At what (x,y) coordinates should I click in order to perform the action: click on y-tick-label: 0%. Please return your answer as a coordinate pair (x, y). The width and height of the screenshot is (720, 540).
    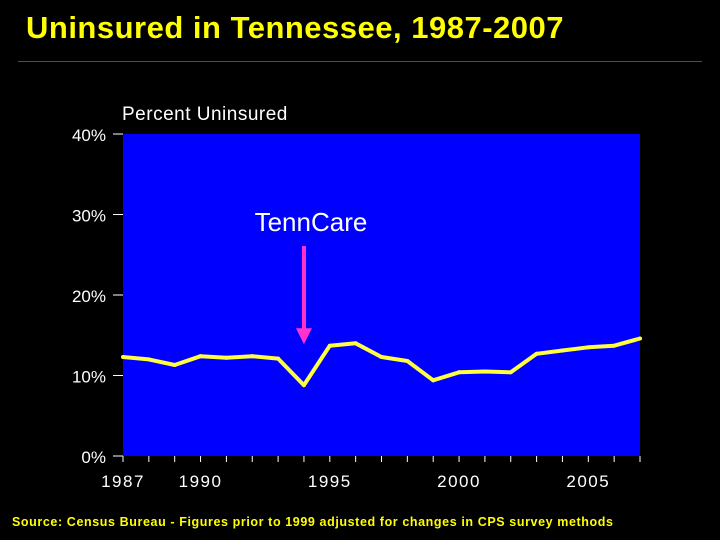
    Looking at the image, I should click on (93, 457).